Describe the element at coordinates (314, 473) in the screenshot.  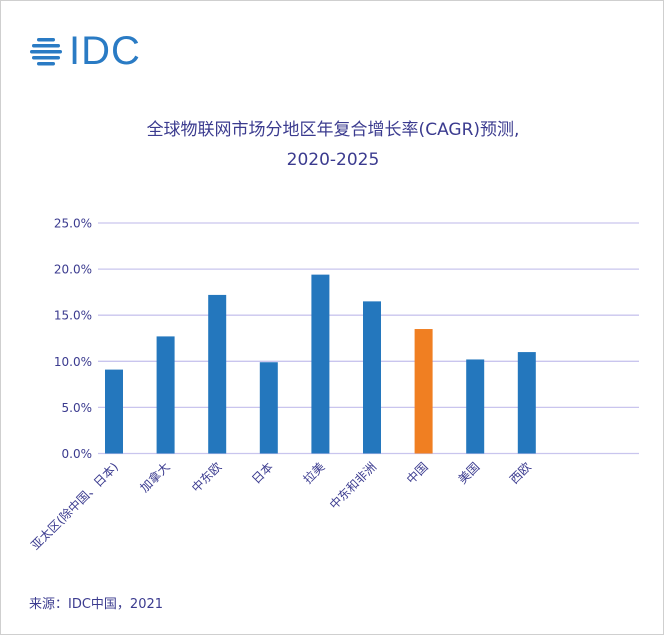
I see `x-tick-label: 拉美` at that location.